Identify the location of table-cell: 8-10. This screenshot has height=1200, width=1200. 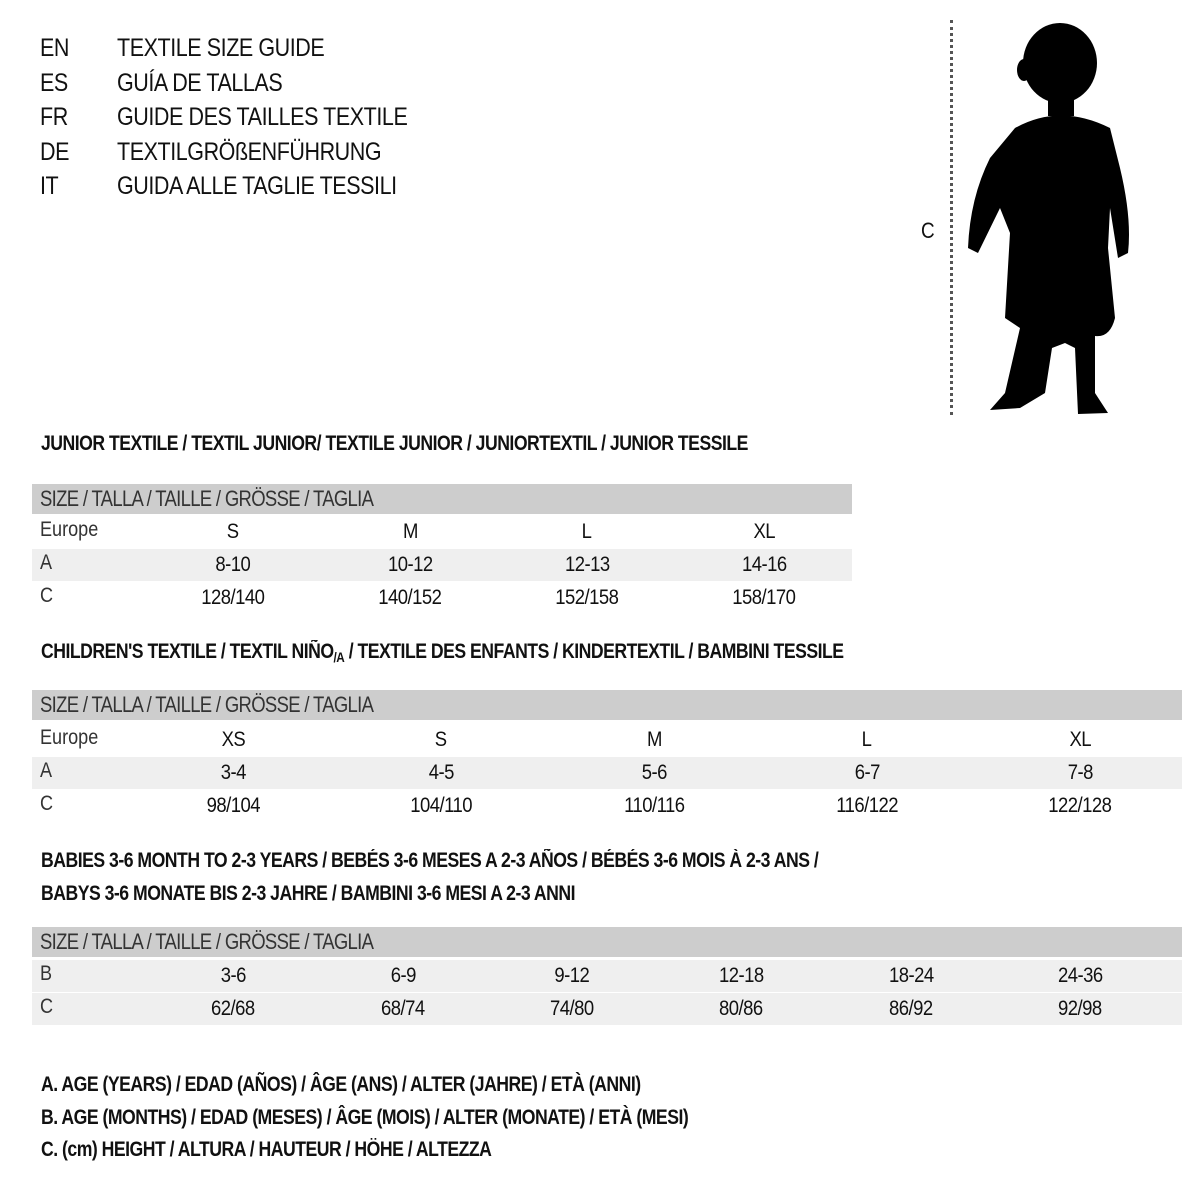
(233, 565).